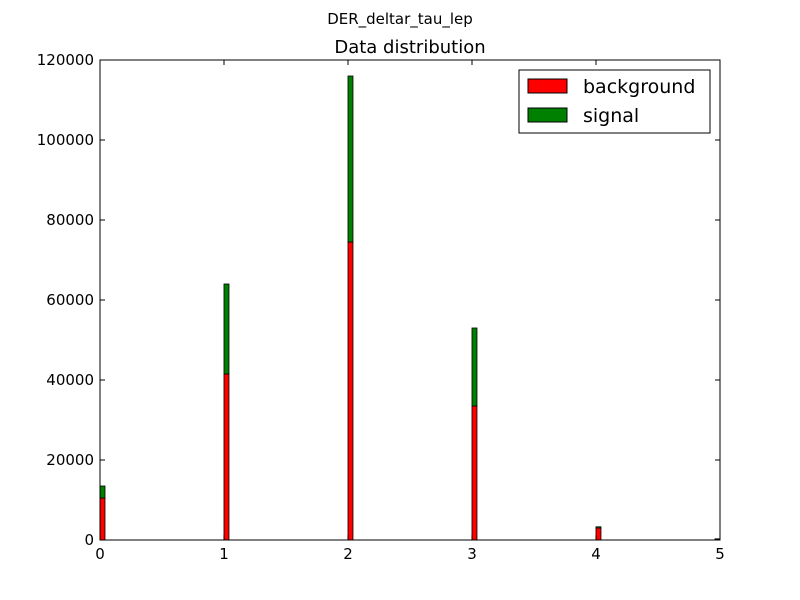 Image resolution: width=800 pixels, height=600 pixels. What do you see at coordinates (639, 87) in the screenshot?
I see `legend-label-background: background` at bounding box center [639, 87].